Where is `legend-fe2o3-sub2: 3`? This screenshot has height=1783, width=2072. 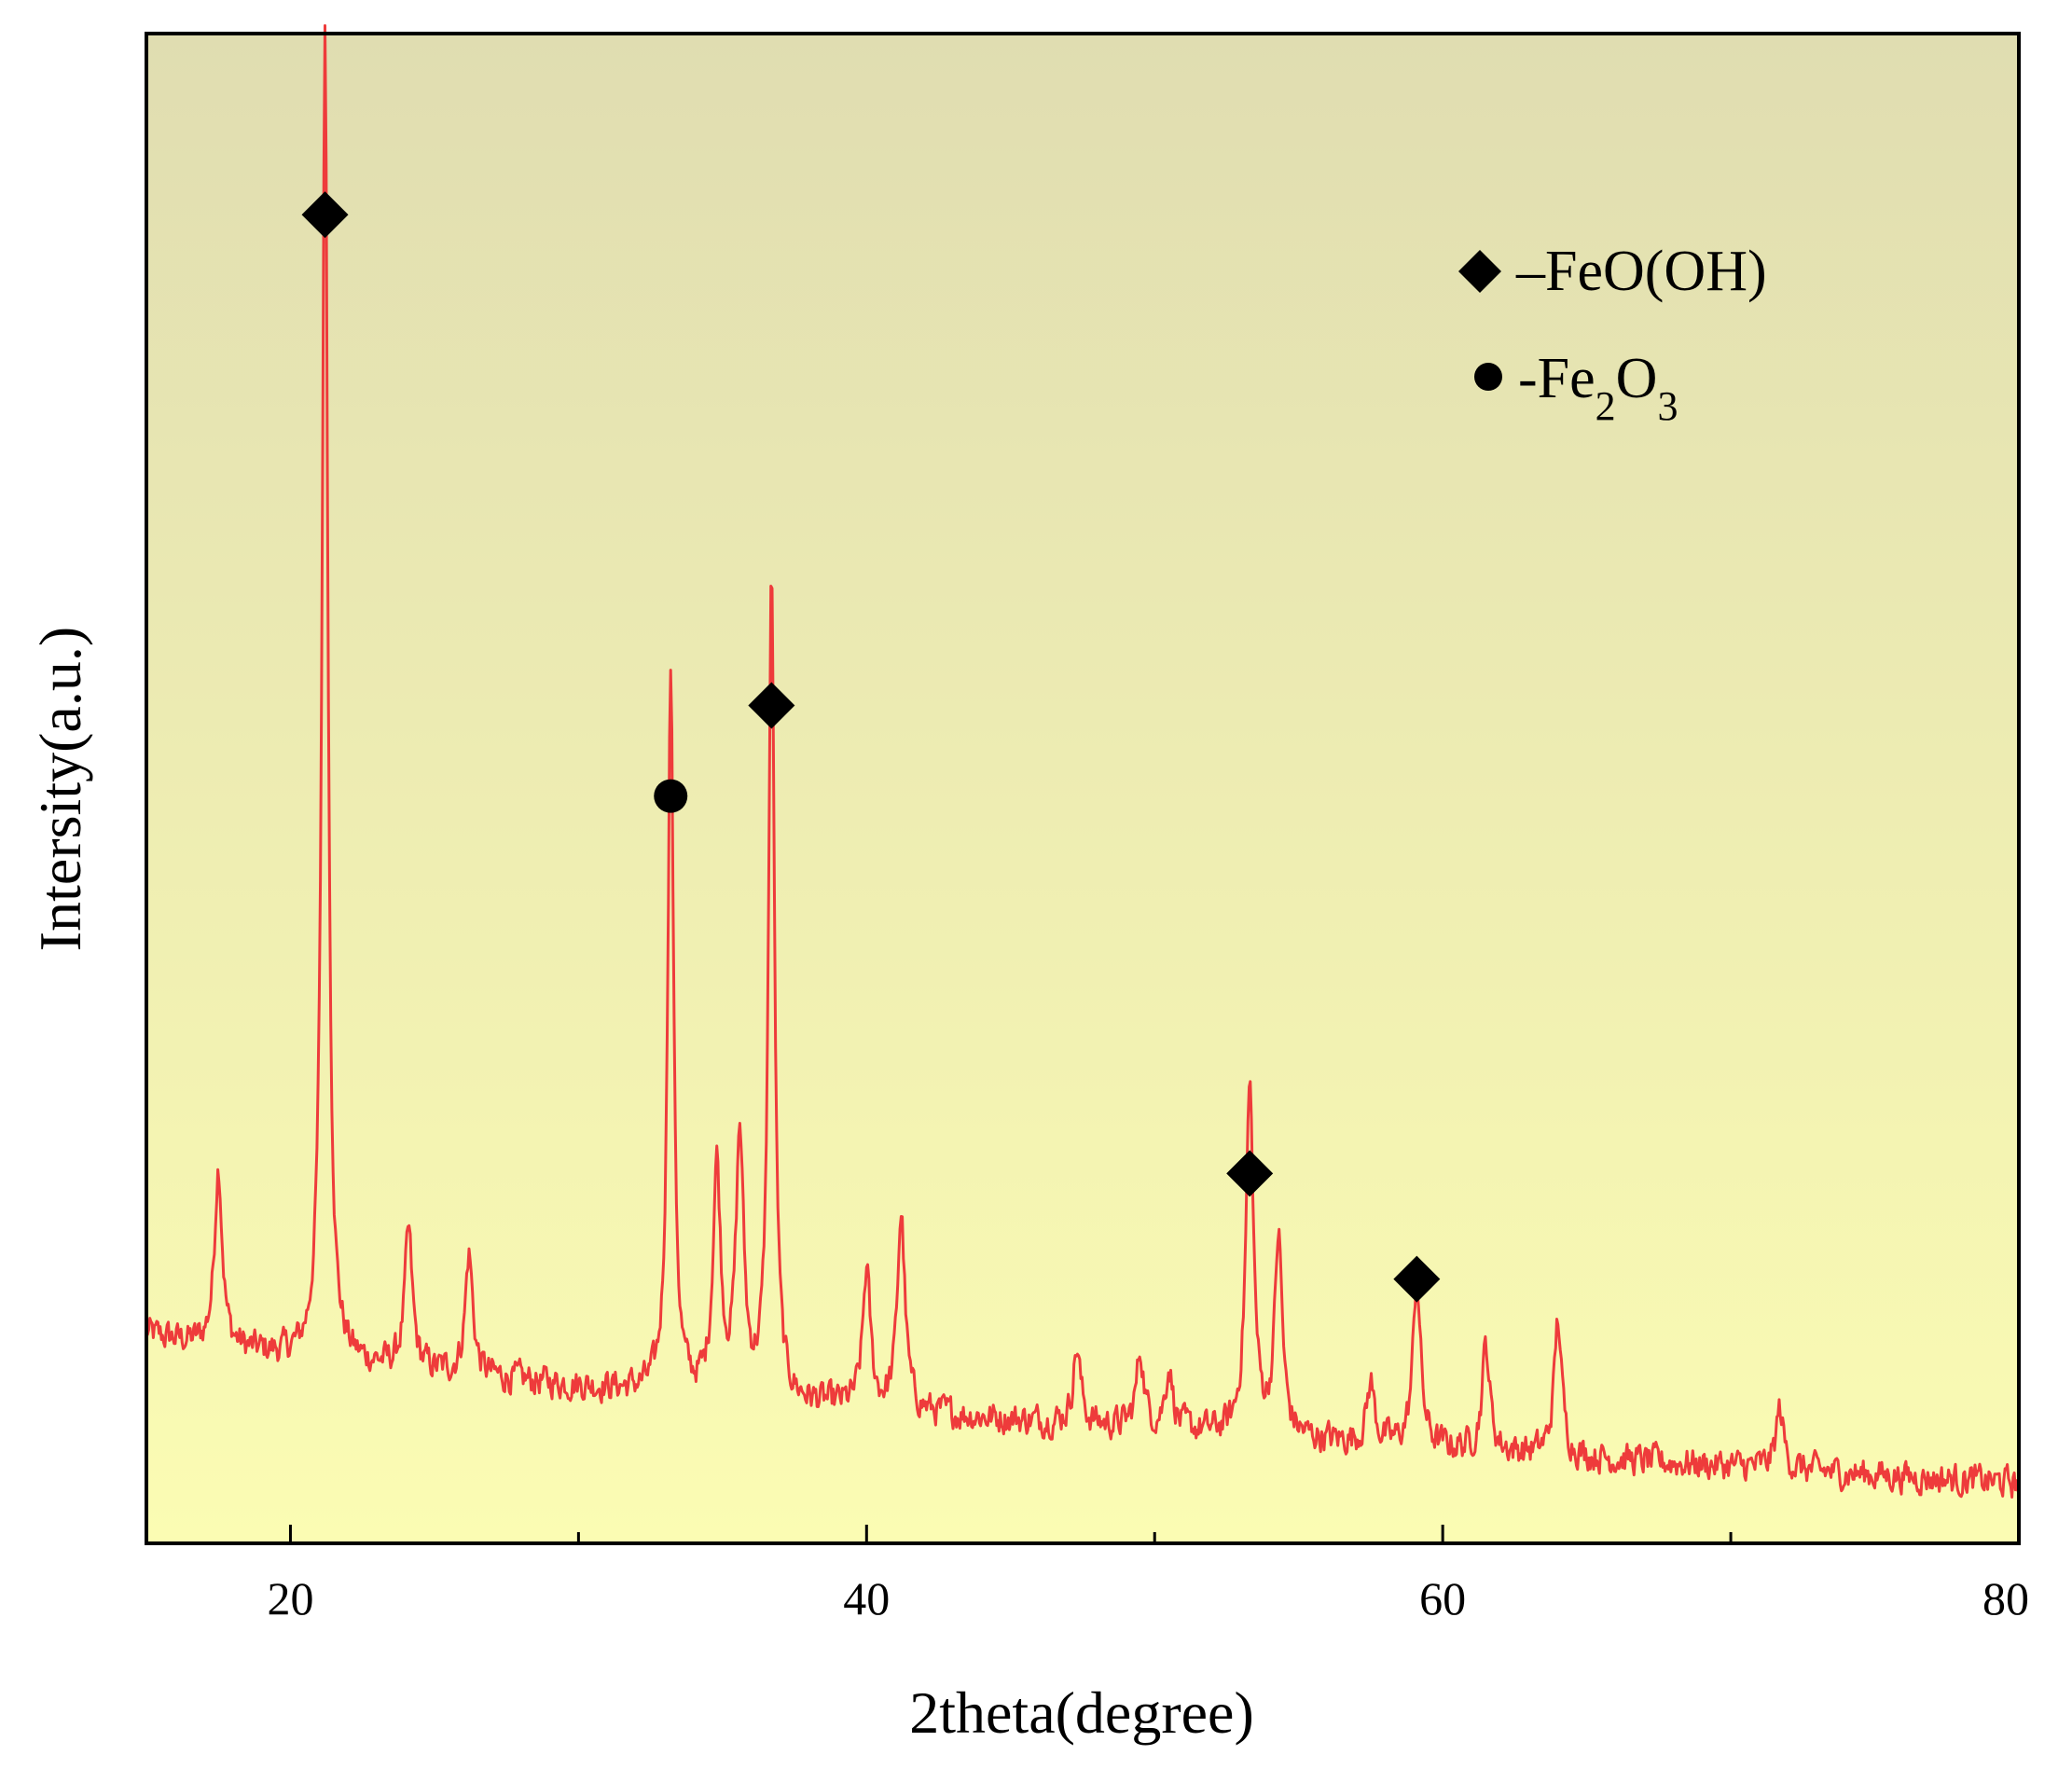 legend-fe2o3-sub2: 3 is located at coordinates (1667, 406).